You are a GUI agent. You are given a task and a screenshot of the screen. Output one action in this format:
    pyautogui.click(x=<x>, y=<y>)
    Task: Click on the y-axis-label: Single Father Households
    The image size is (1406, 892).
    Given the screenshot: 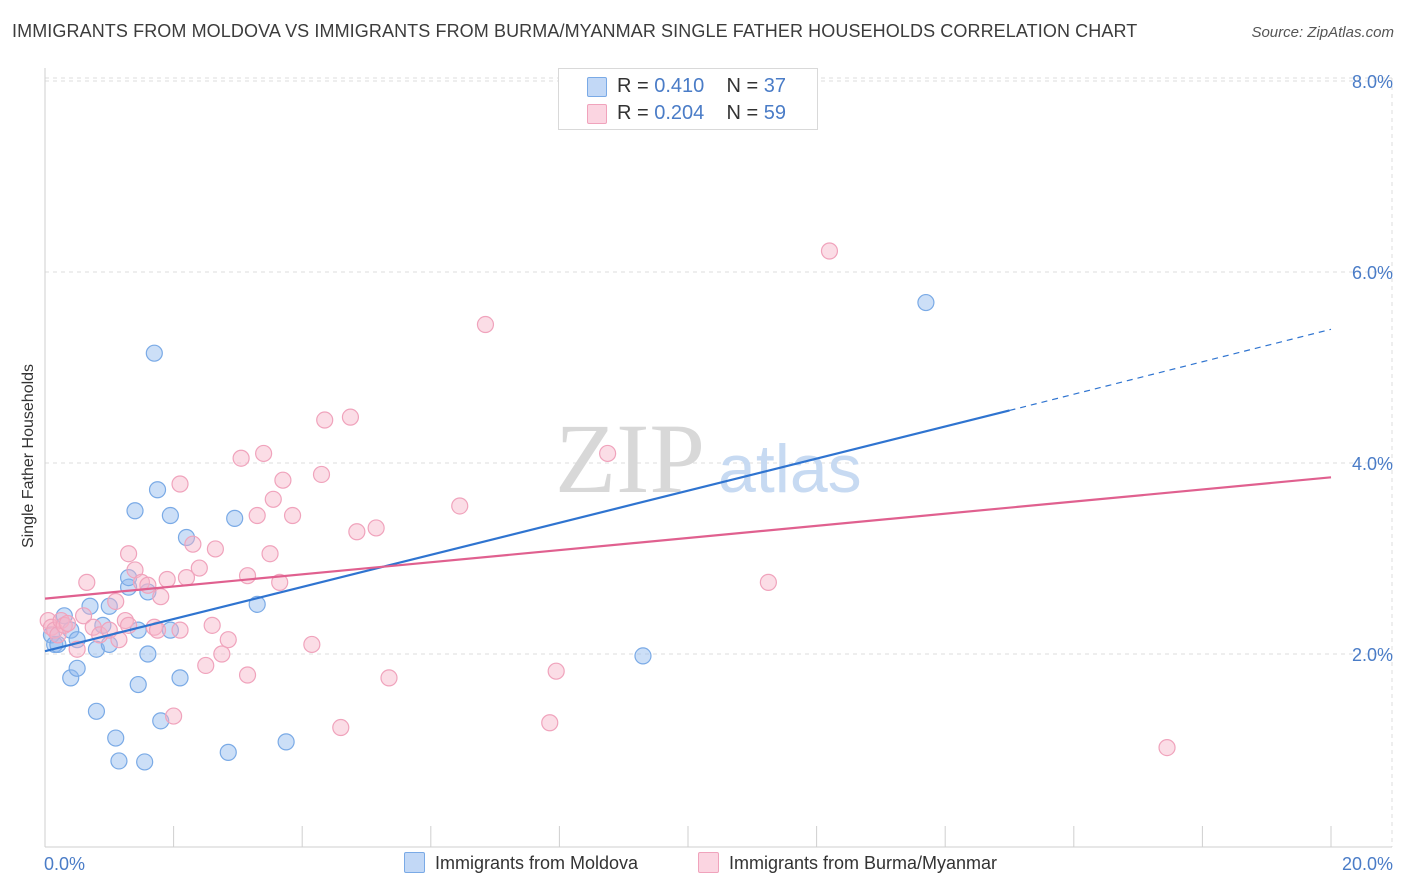 What is the action you would take?
    pyautogui.click(x=28, y=456)
    